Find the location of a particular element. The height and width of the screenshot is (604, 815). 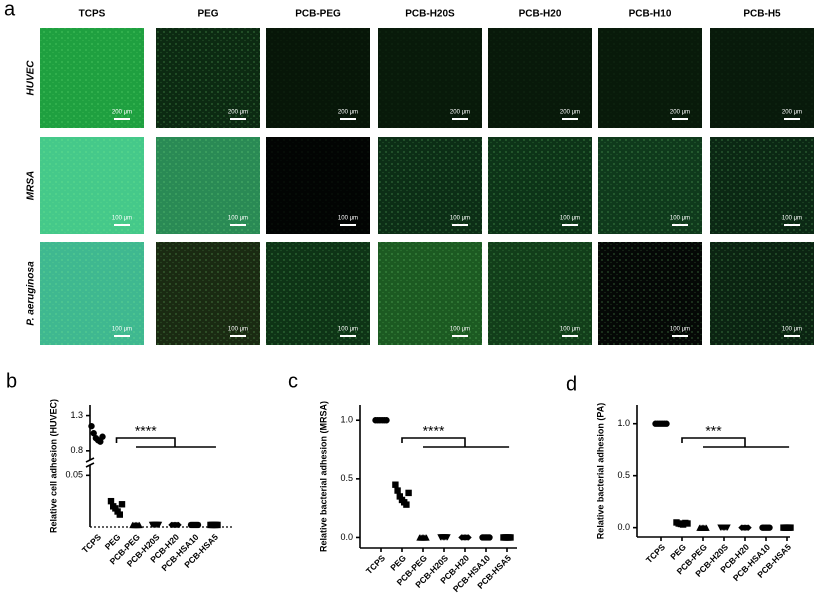

y-tick-label: 1.0 is located at coordinates (623, 423).